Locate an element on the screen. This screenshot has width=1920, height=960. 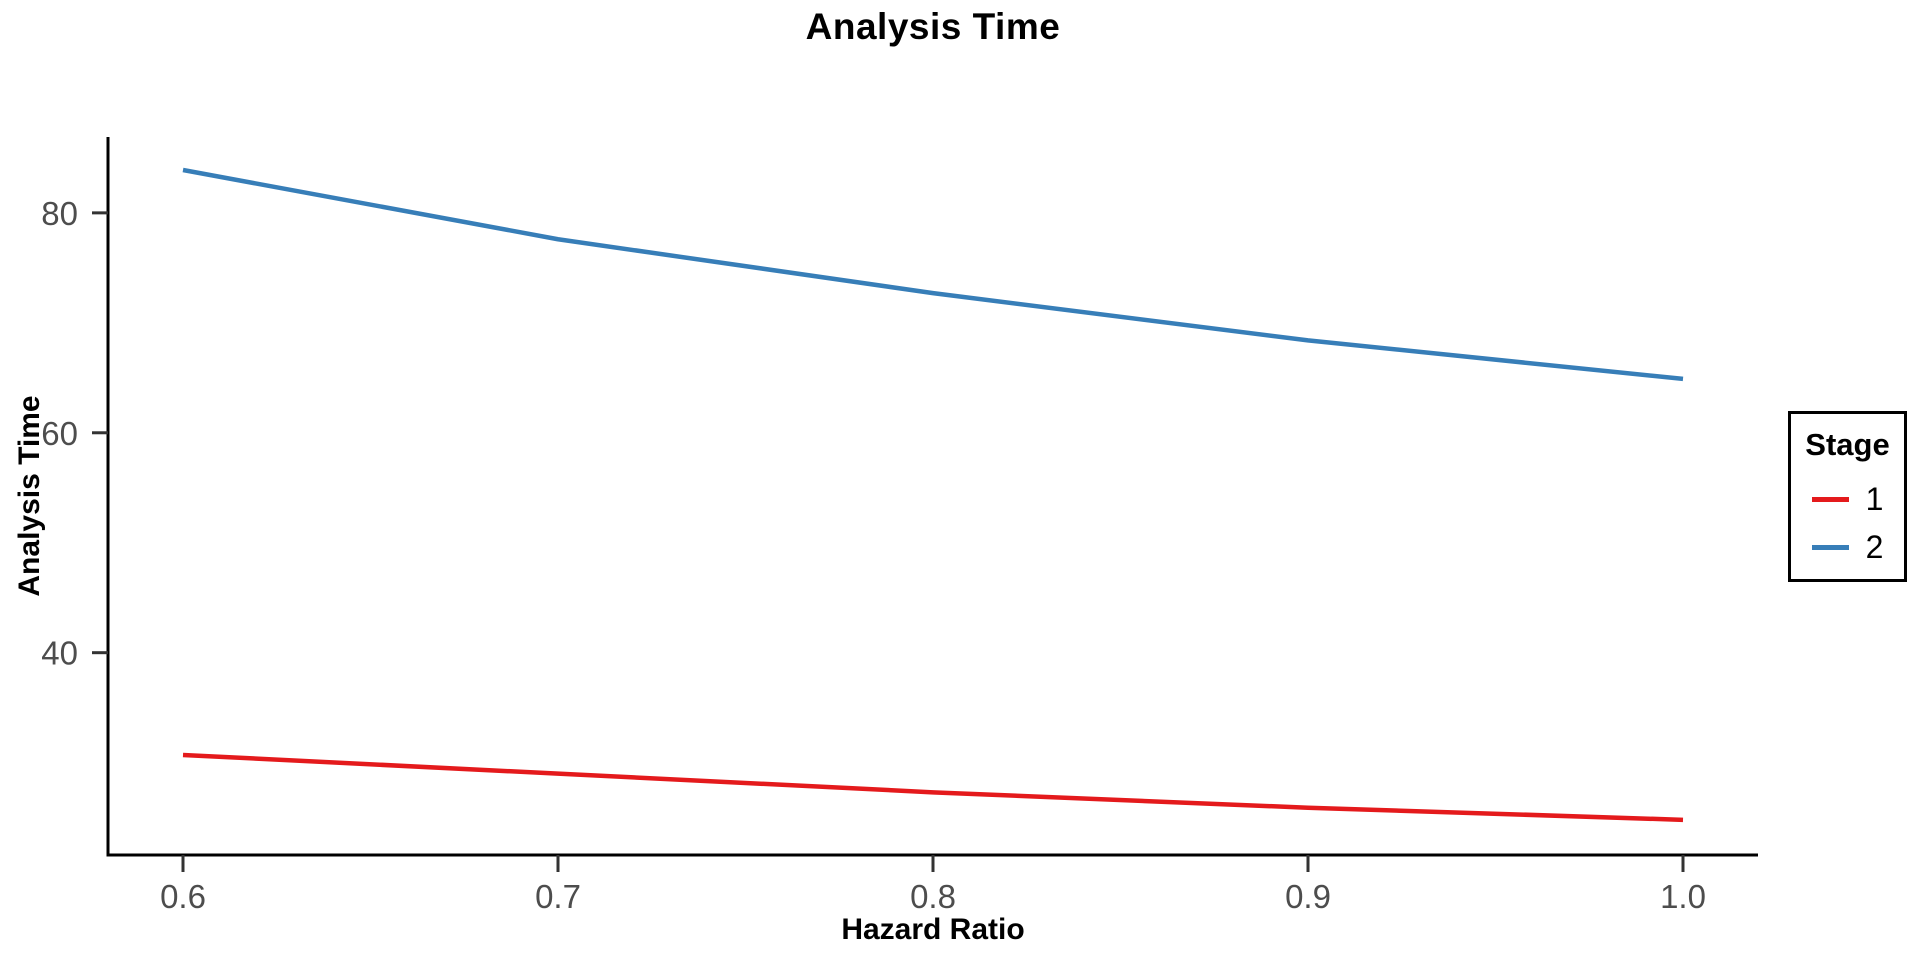
legend-item-stage-1: 1 is located at coordinates (1847, 499).